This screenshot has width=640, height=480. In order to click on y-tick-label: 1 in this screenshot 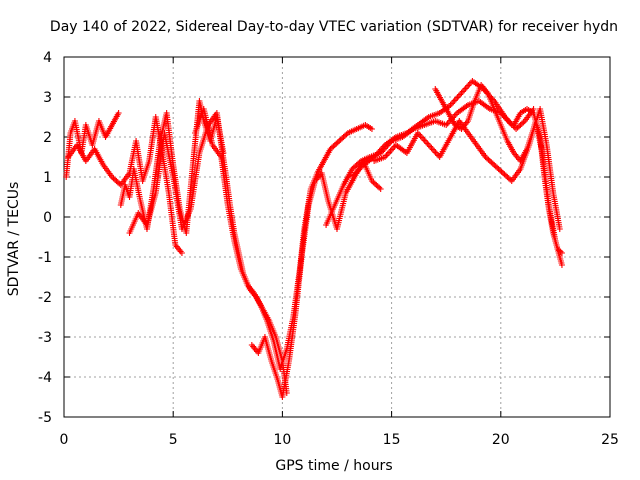, I will do `click(47, 178)`.